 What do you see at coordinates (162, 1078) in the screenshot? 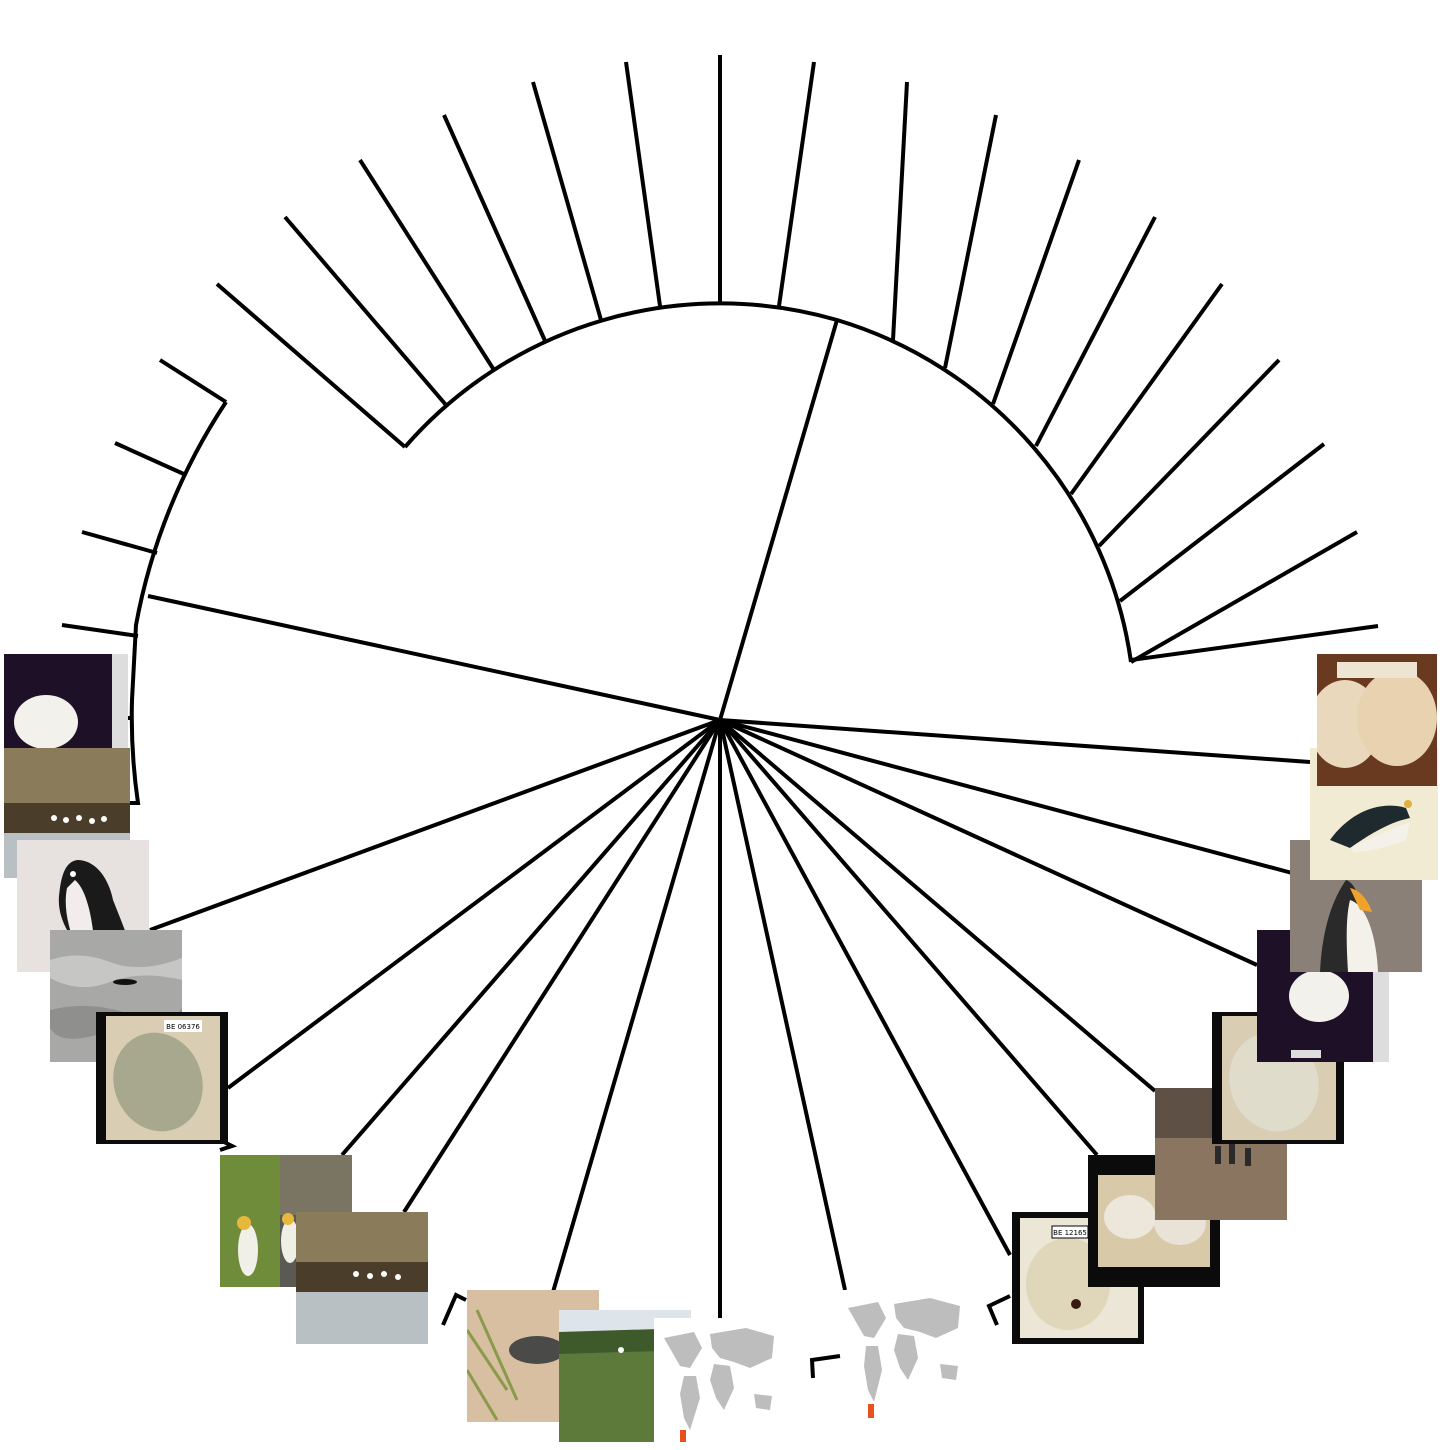
I see `tip-image-egg-box: BE 06376` at bounding box center [162, 1078].